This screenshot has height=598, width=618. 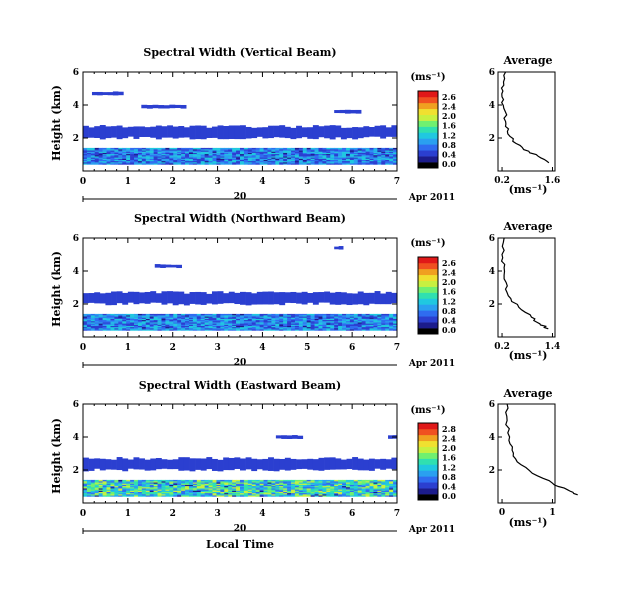 I want to click on colorbar-swatch, so click(x=428, y=319).